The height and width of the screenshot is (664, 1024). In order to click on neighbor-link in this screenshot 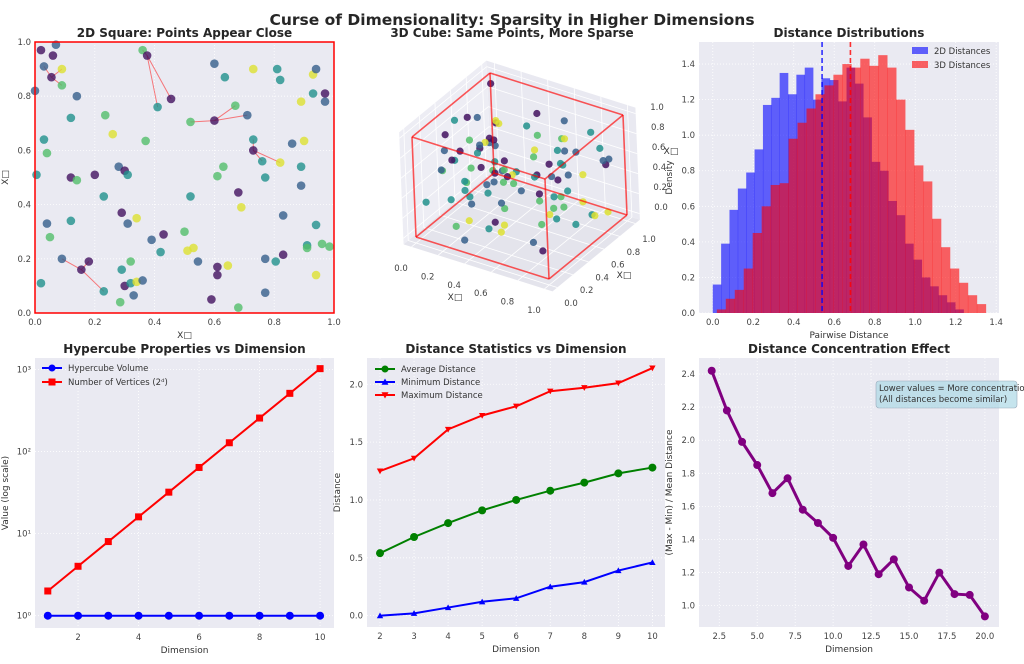, I will do `click(267, 156)`.